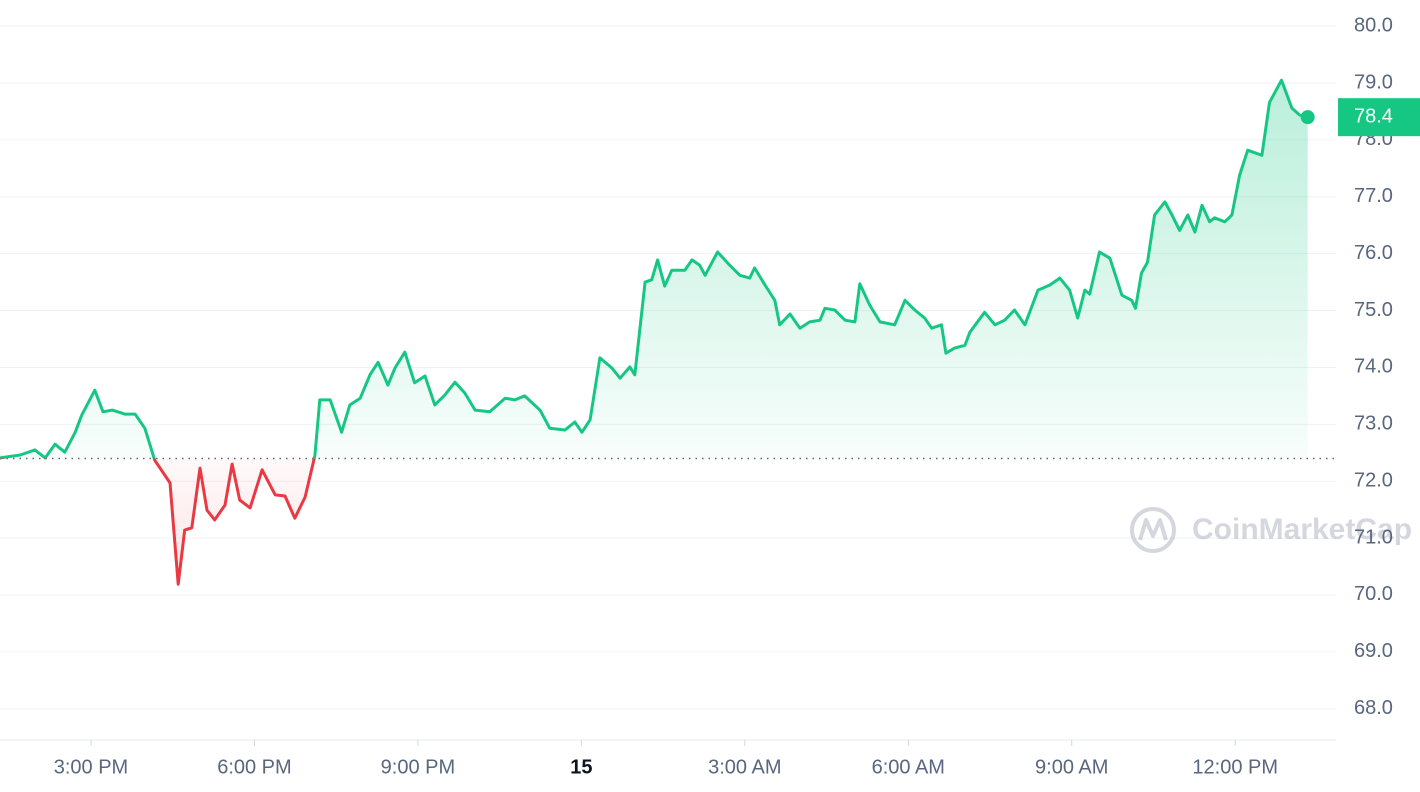 This screenshot has width=1420, height=792. I want to click on x-tick-label: 6:00 PM, so click(254, 767).